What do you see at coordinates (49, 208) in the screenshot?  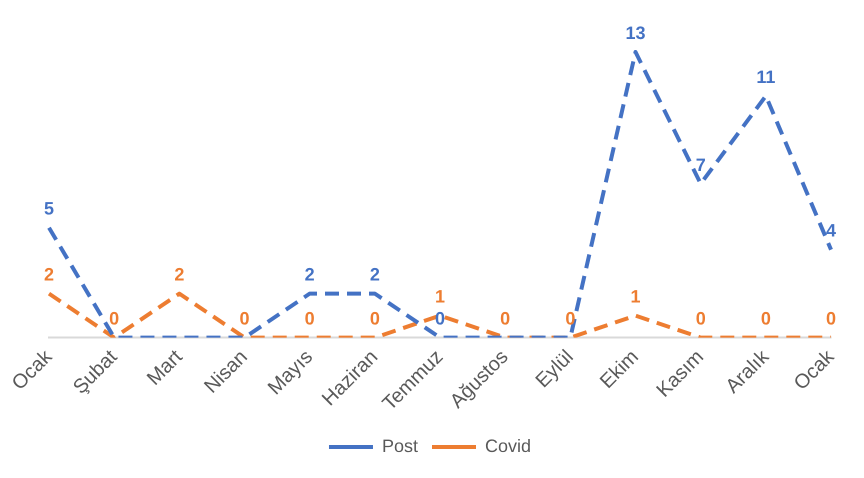 I see `data-label: 5` at bounding box center [49, 208].